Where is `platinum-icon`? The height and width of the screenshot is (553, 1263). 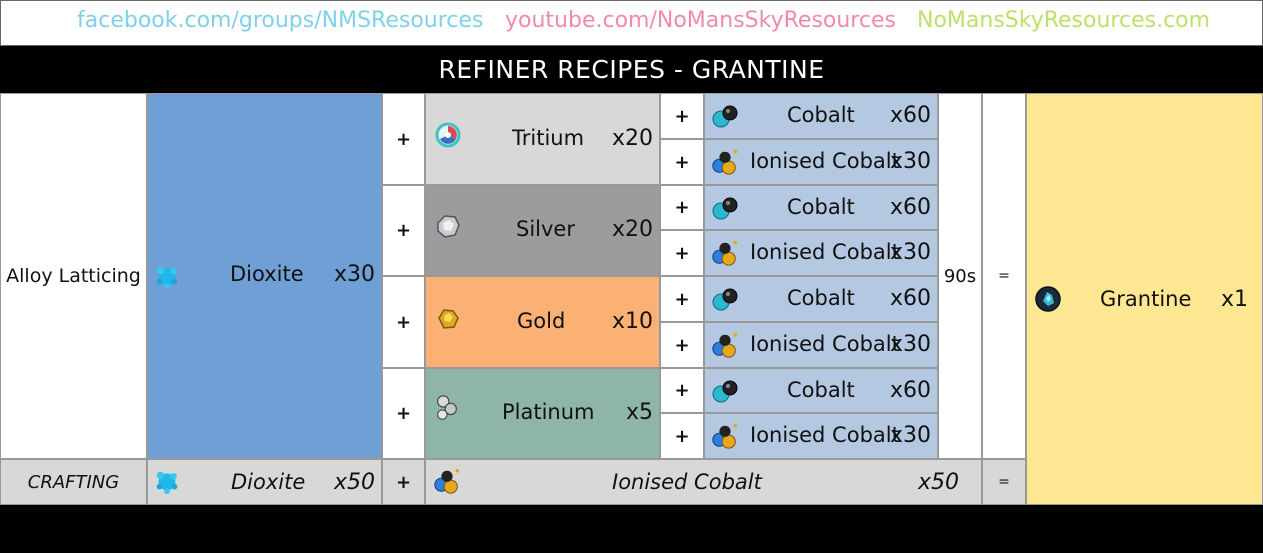
platinum-icon is located at coordinates (447, 408).